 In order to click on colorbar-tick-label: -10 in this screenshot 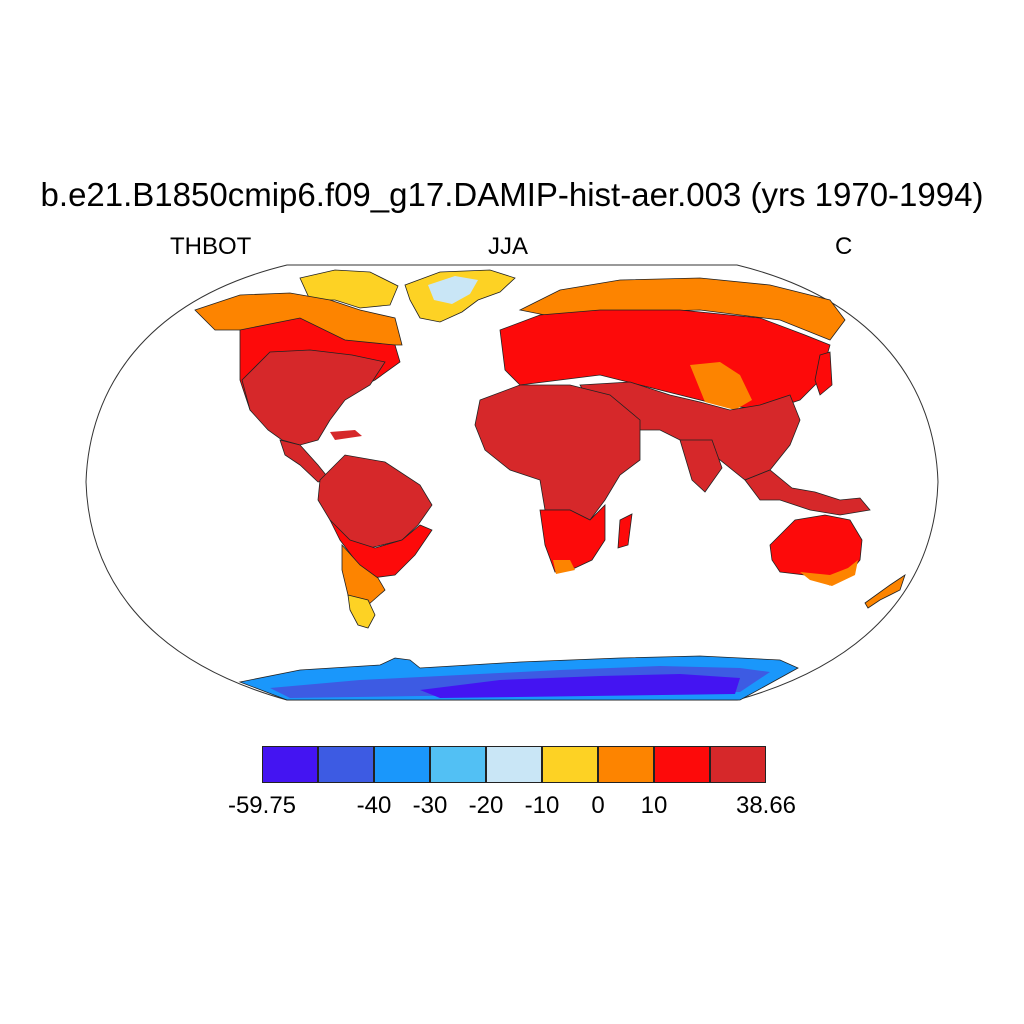, I will do `click(542, 805)`.